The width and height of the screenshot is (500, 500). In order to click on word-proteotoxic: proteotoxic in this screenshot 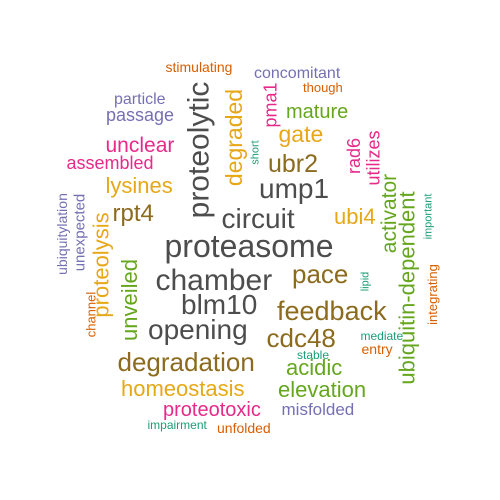, I will do `click(212, 410)`.